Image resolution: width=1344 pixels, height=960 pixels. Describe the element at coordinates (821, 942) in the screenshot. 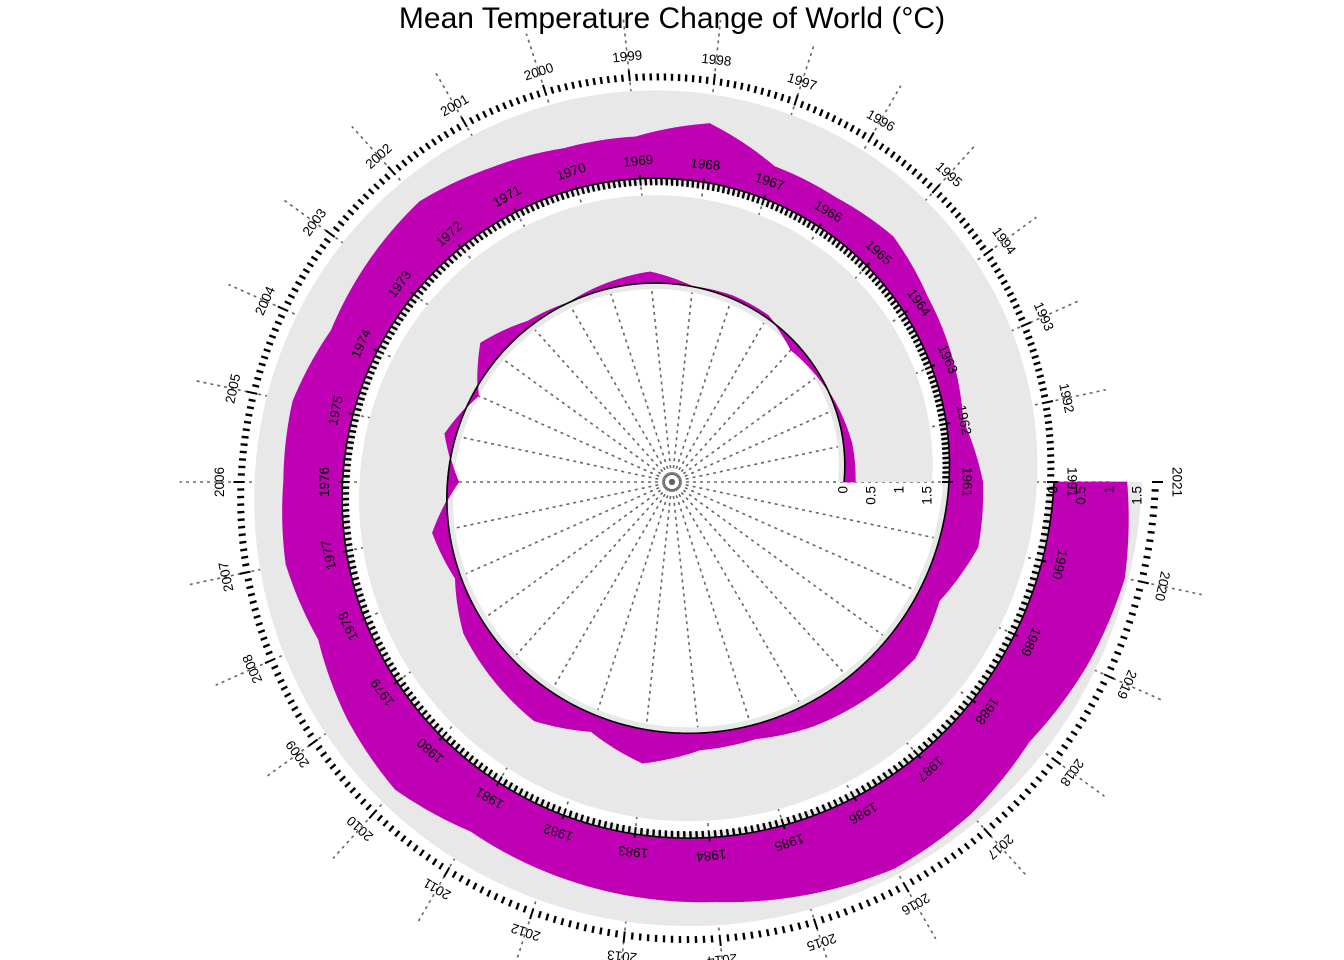

I see `year-label: 2015` at that location.